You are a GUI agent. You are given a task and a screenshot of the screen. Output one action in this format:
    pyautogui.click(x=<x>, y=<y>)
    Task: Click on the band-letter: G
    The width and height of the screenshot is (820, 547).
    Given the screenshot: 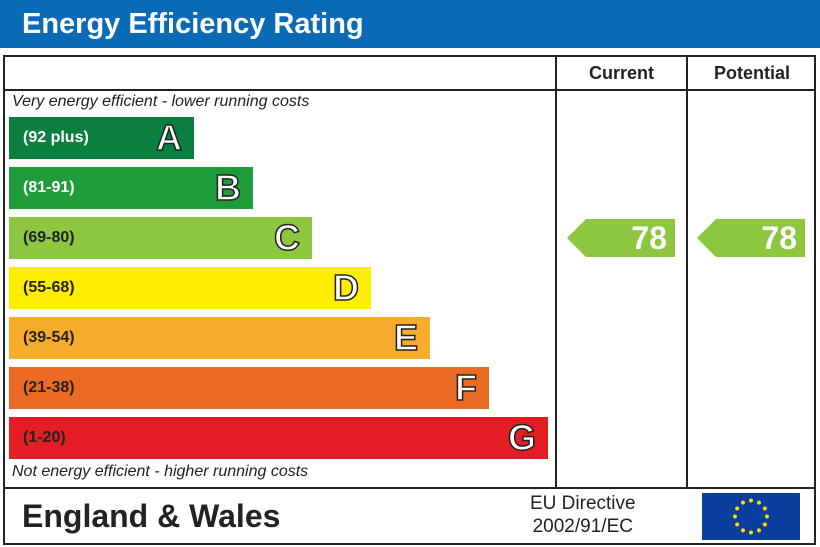 What is the action you would take?
    pyautogui.click(x=522, y=437)
    